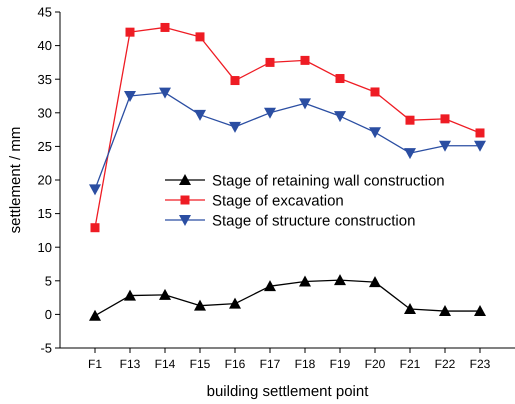  I want to click on y-tick-label: 40, so click(45, 46).